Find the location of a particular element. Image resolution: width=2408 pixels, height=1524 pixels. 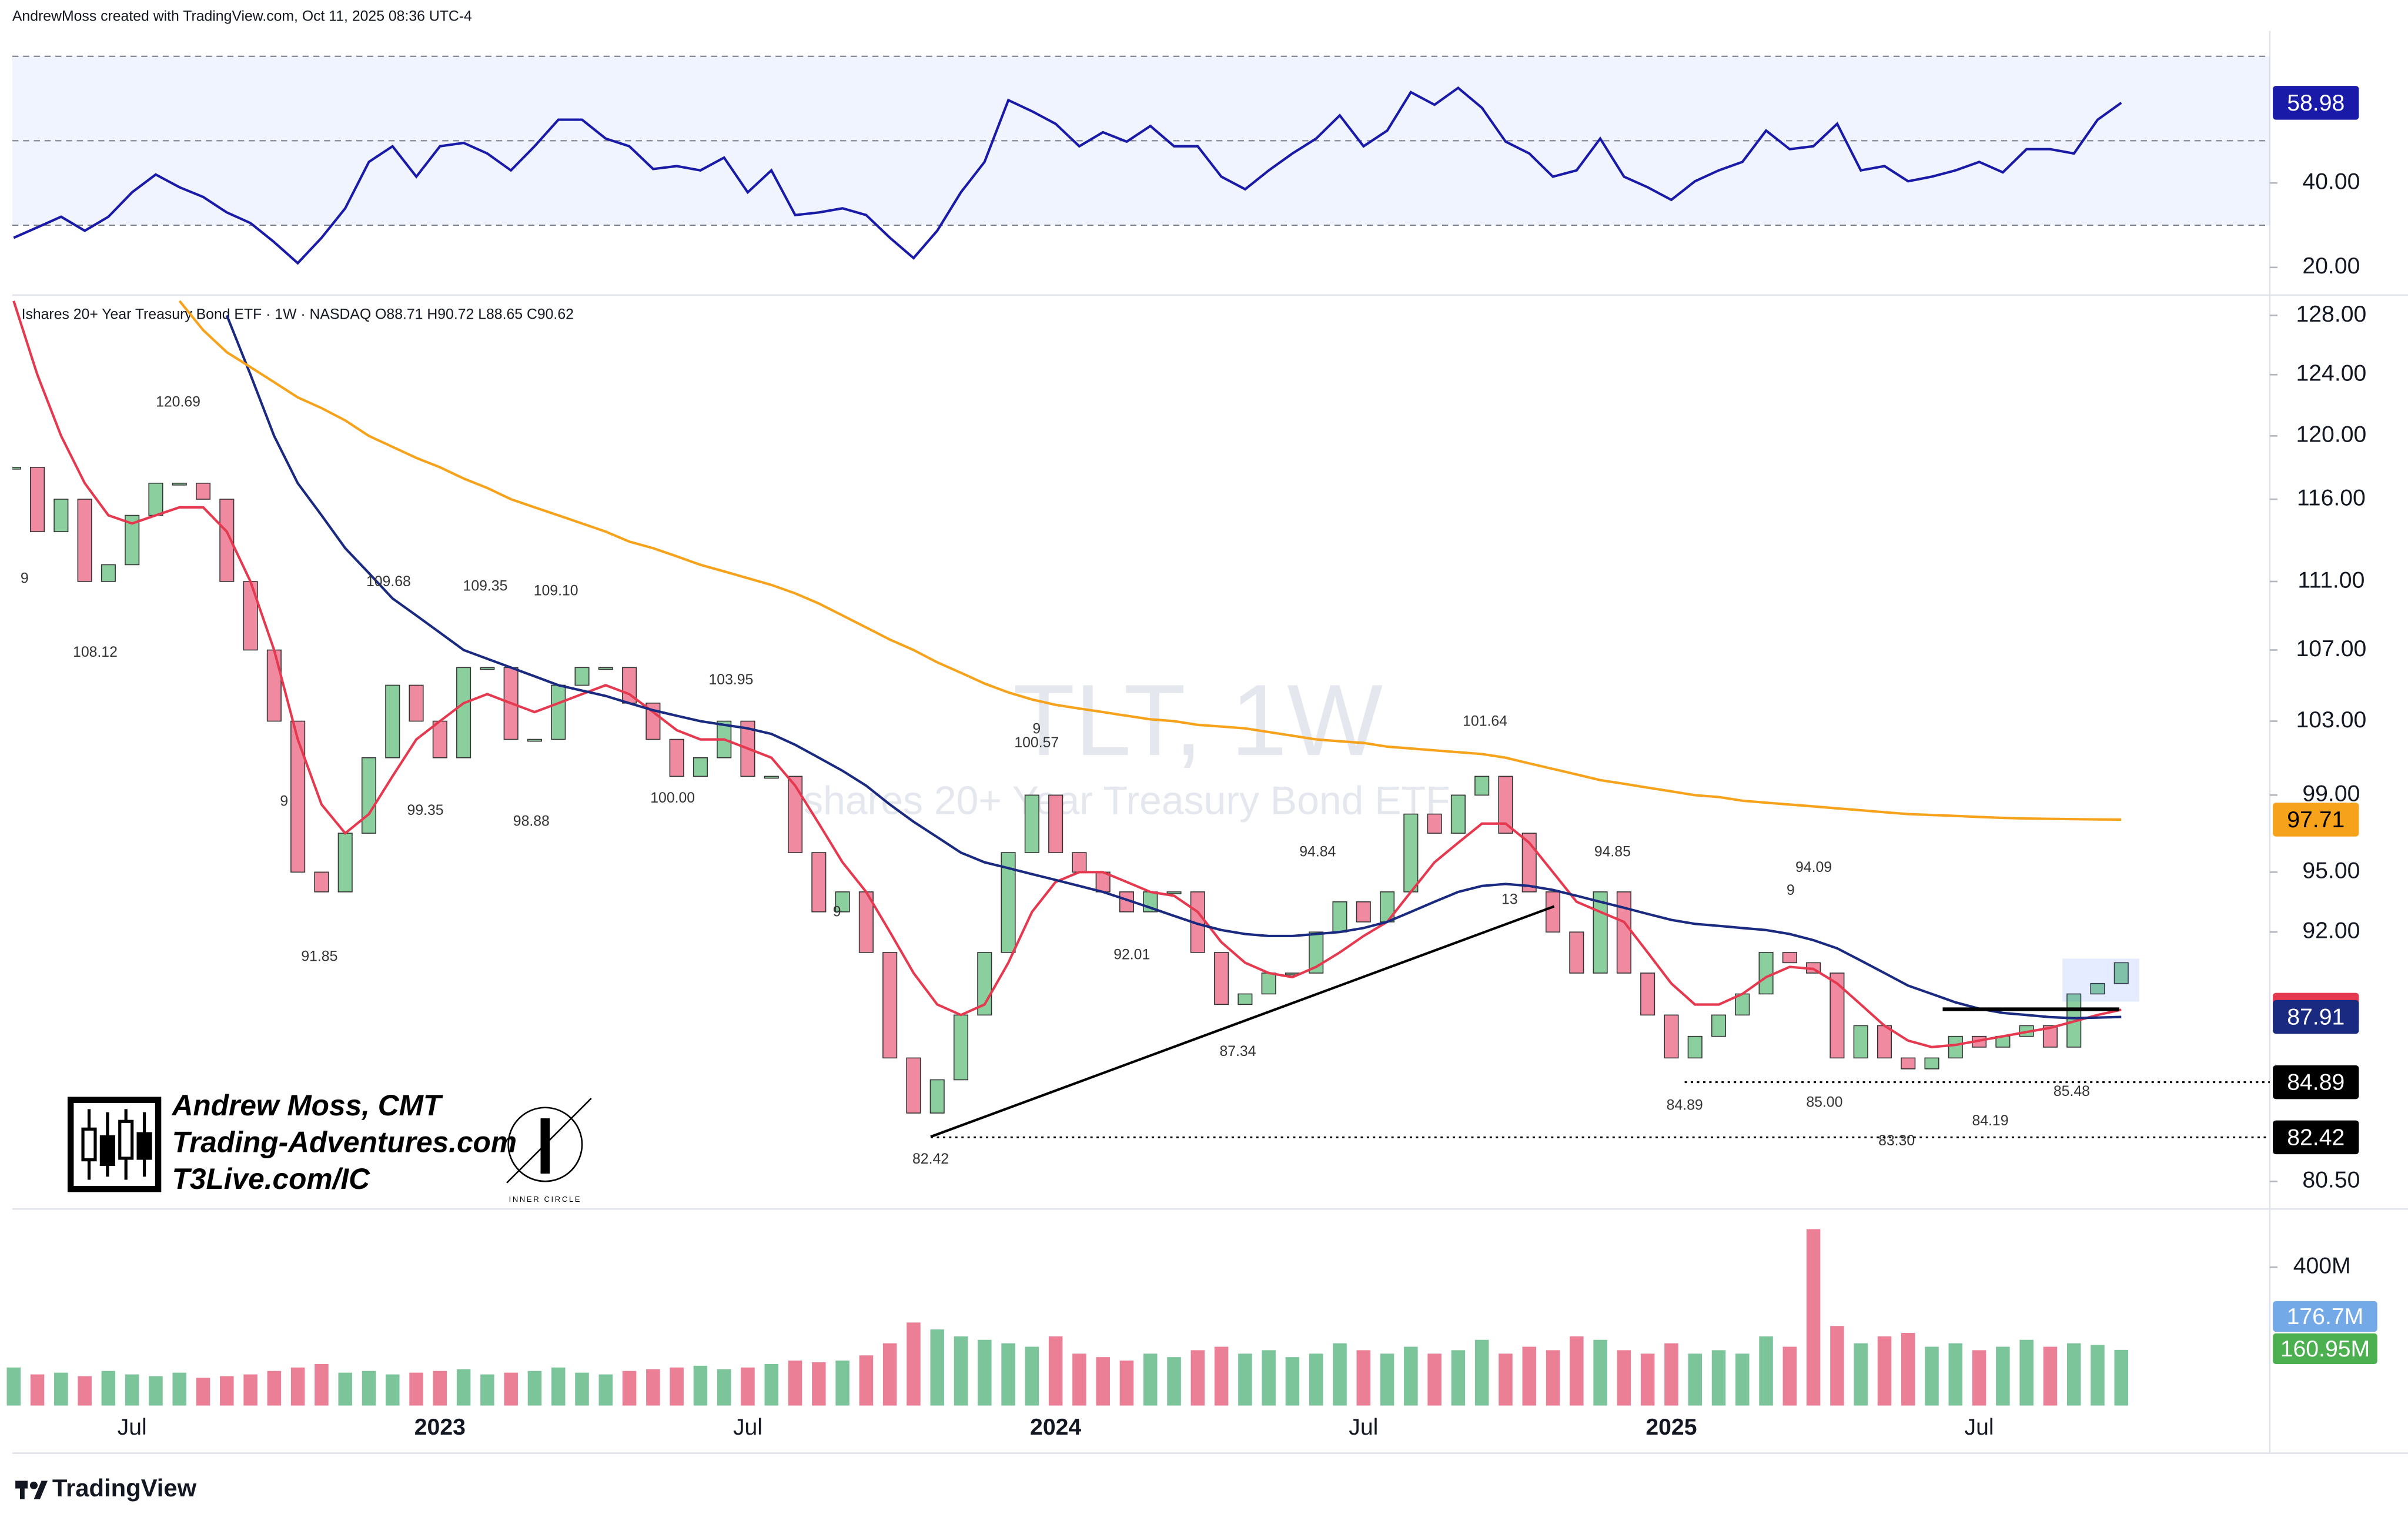

price-annotation: 84.89 is located at coordinates (1685, 1106).